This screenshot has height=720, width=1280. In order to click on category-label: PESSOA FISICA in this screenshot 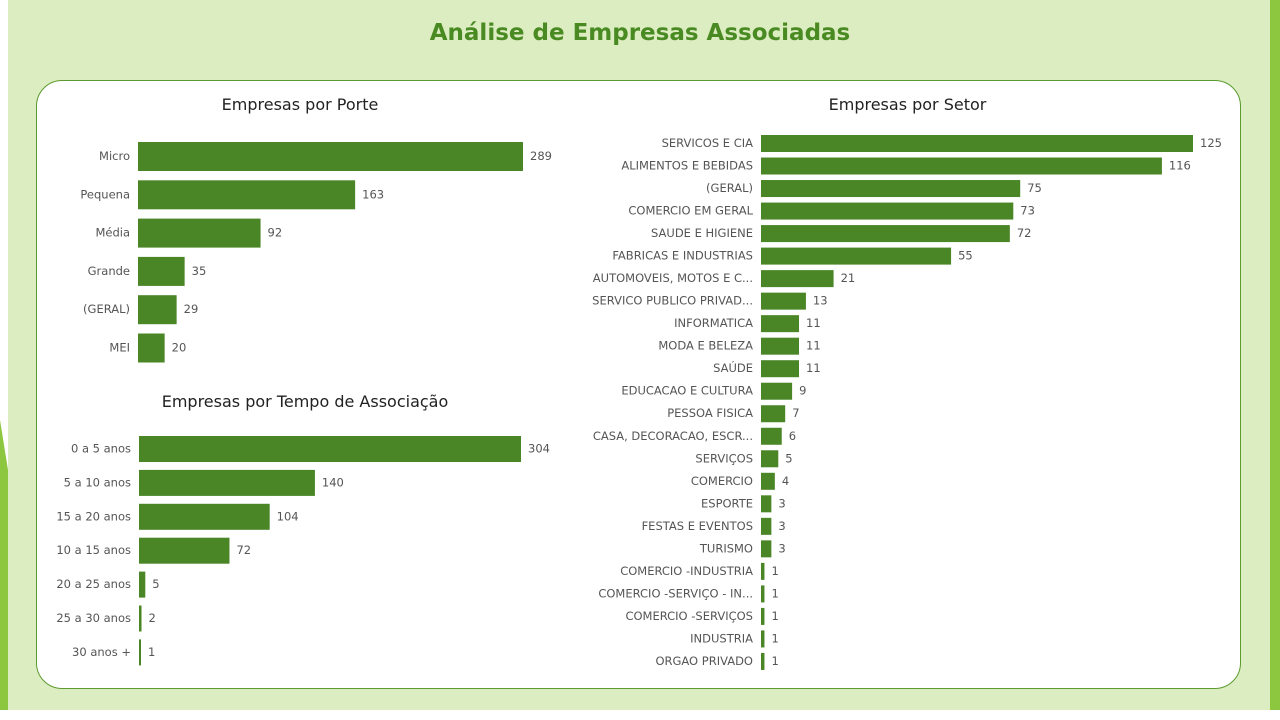, I will do `click(710, 413)`.